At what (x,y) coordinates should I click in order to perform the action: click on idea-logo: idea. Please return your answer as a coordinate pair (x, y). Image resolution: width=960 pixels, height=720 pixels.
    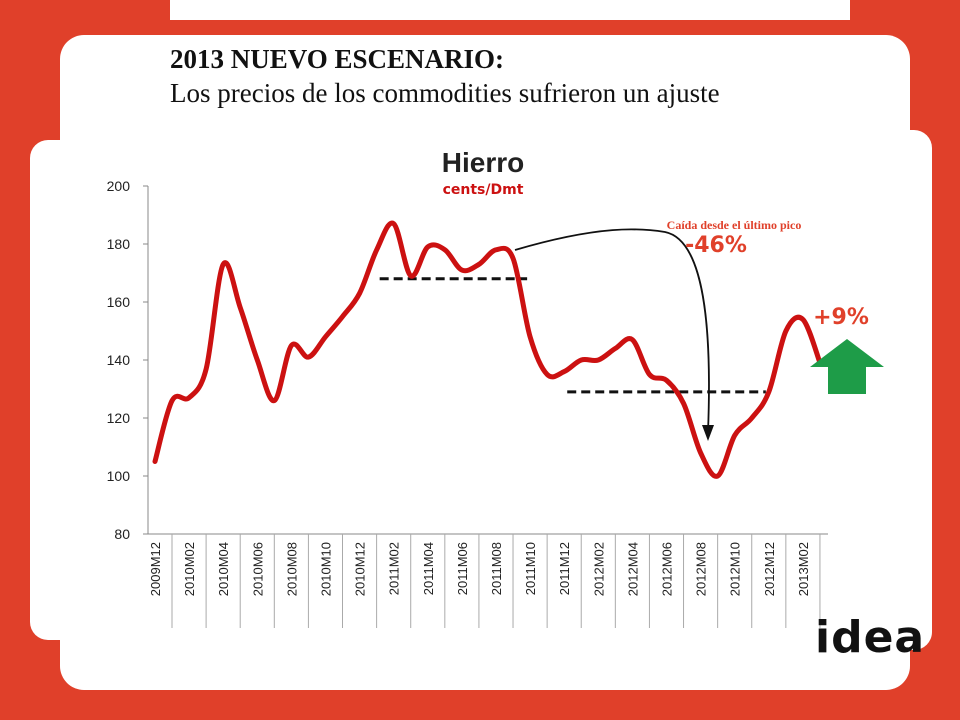
    Looking at the image, I should click on (870, 637).